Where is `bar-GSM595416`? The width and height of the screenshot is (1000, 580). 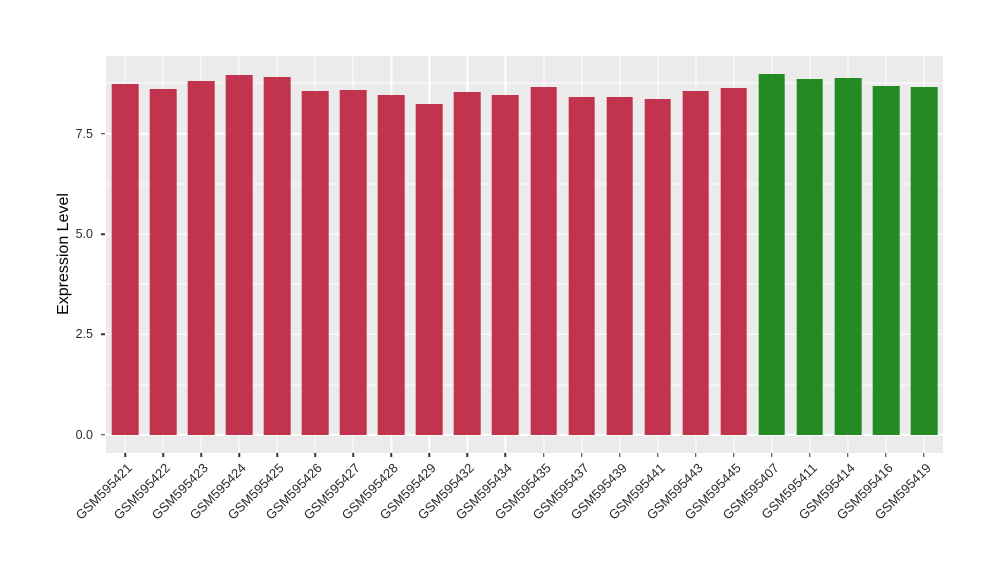
bar-GSM595416 is located at coordinates (886, 260).